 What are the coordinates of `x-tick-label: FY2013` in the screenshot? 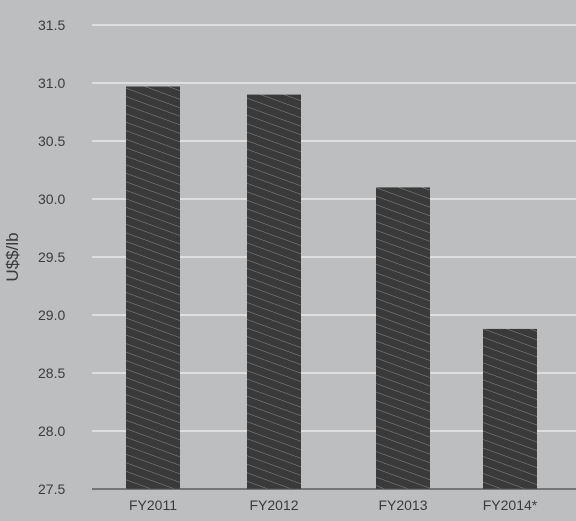 It's located at (402, 505).